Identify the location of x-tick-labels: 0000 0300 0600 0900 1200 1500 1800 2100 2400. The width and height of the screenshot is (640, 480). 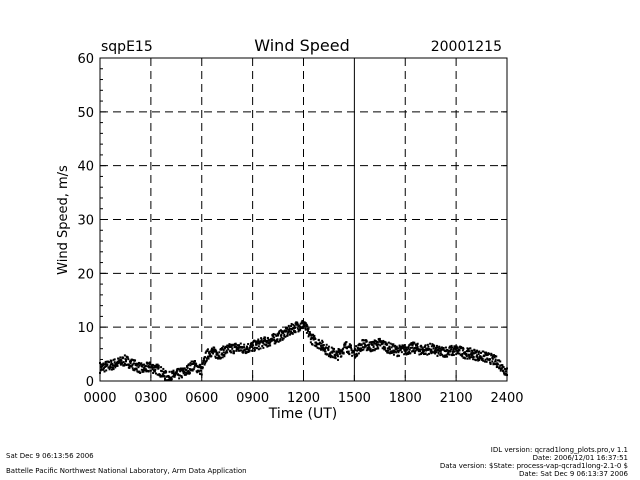
(303, 398).